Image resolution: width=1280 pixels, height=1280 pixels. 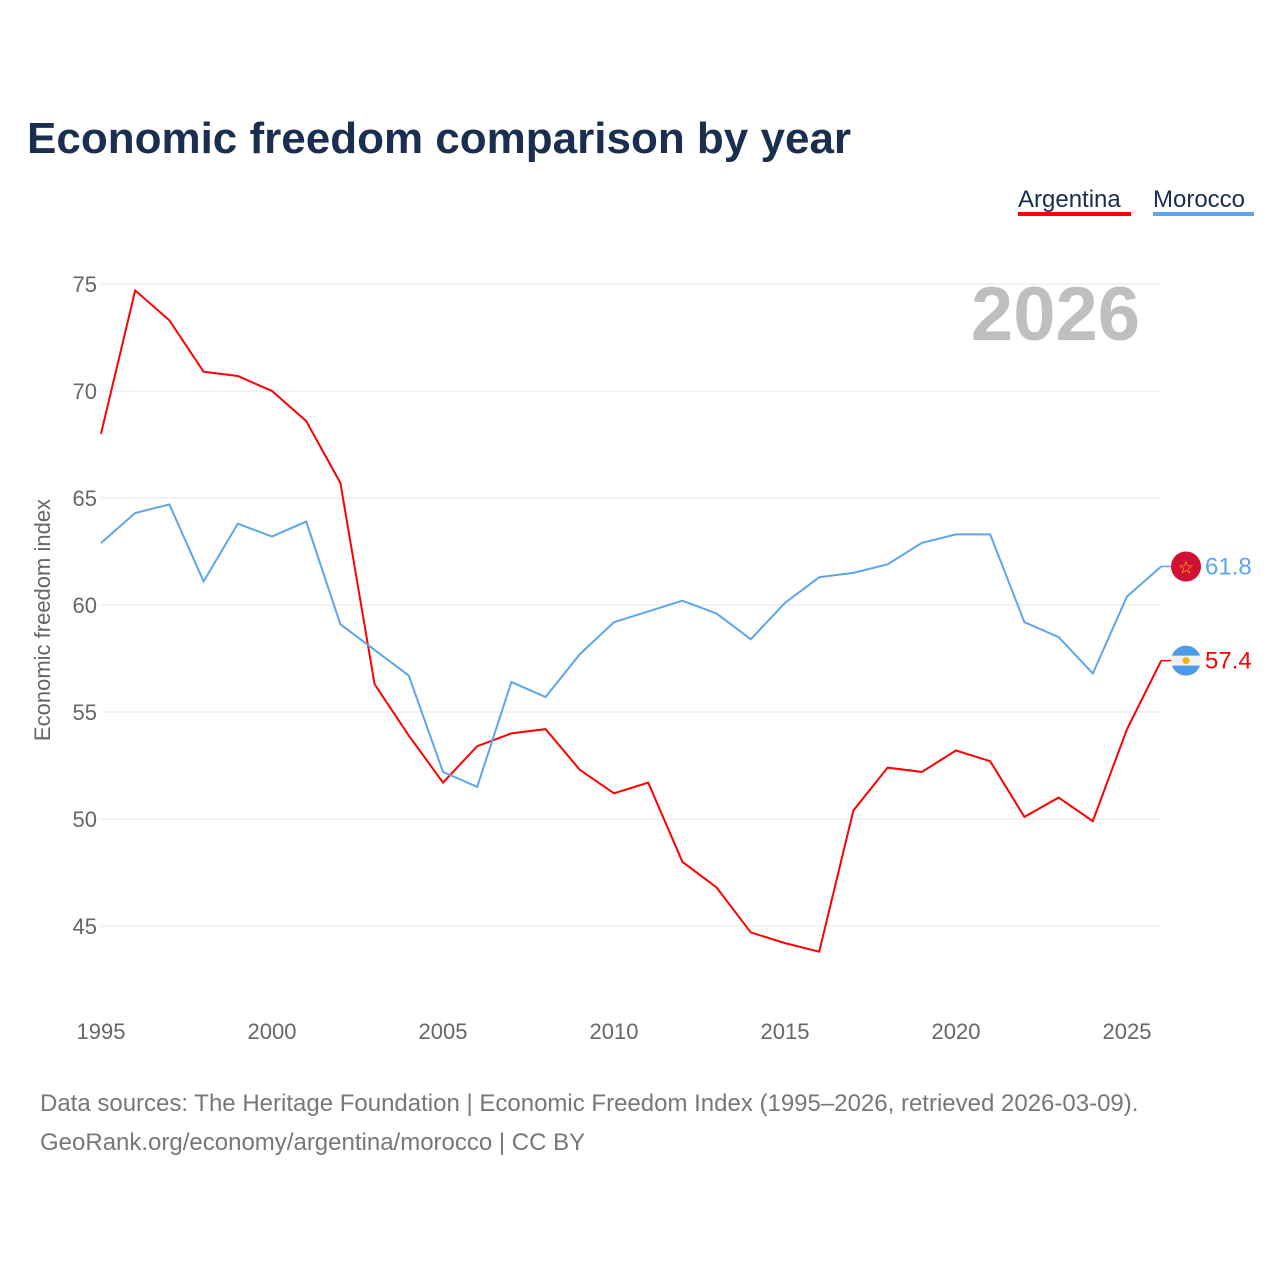 I want to click on x-tick-label: 2010, so click(x=614, y=1031).